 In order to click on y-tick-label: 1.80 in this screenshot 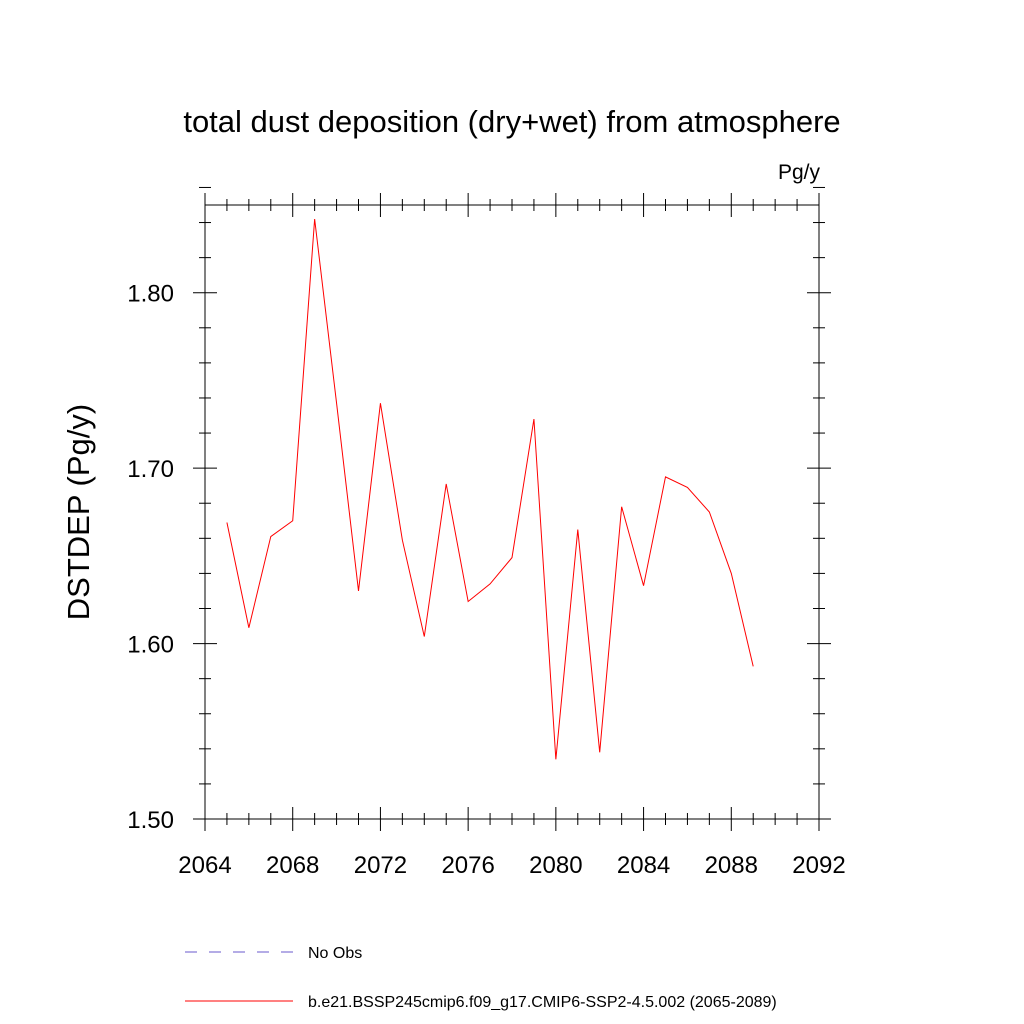, I will do `click(150, 294)`.